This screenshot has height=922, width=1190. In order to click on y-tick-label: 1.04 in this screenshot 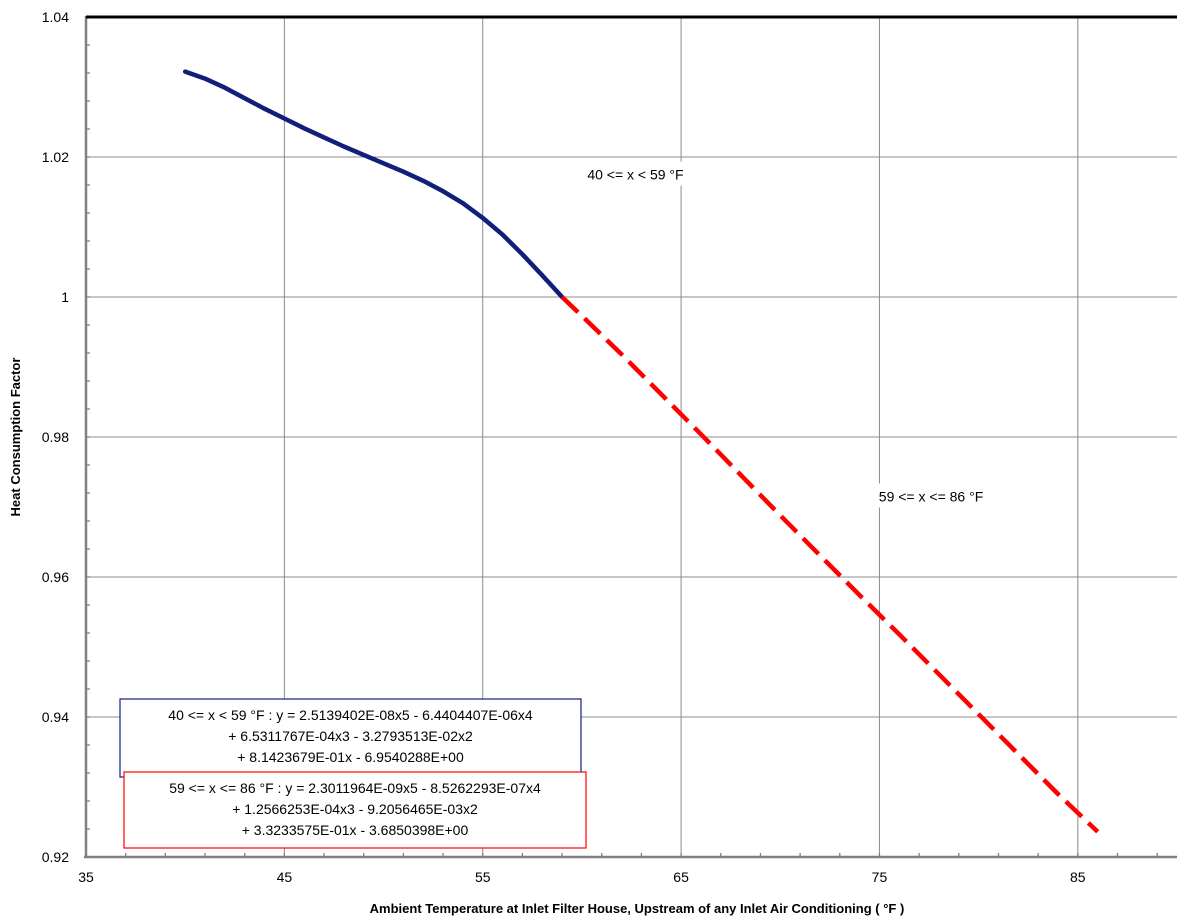, I will do `click(55, 17)`.